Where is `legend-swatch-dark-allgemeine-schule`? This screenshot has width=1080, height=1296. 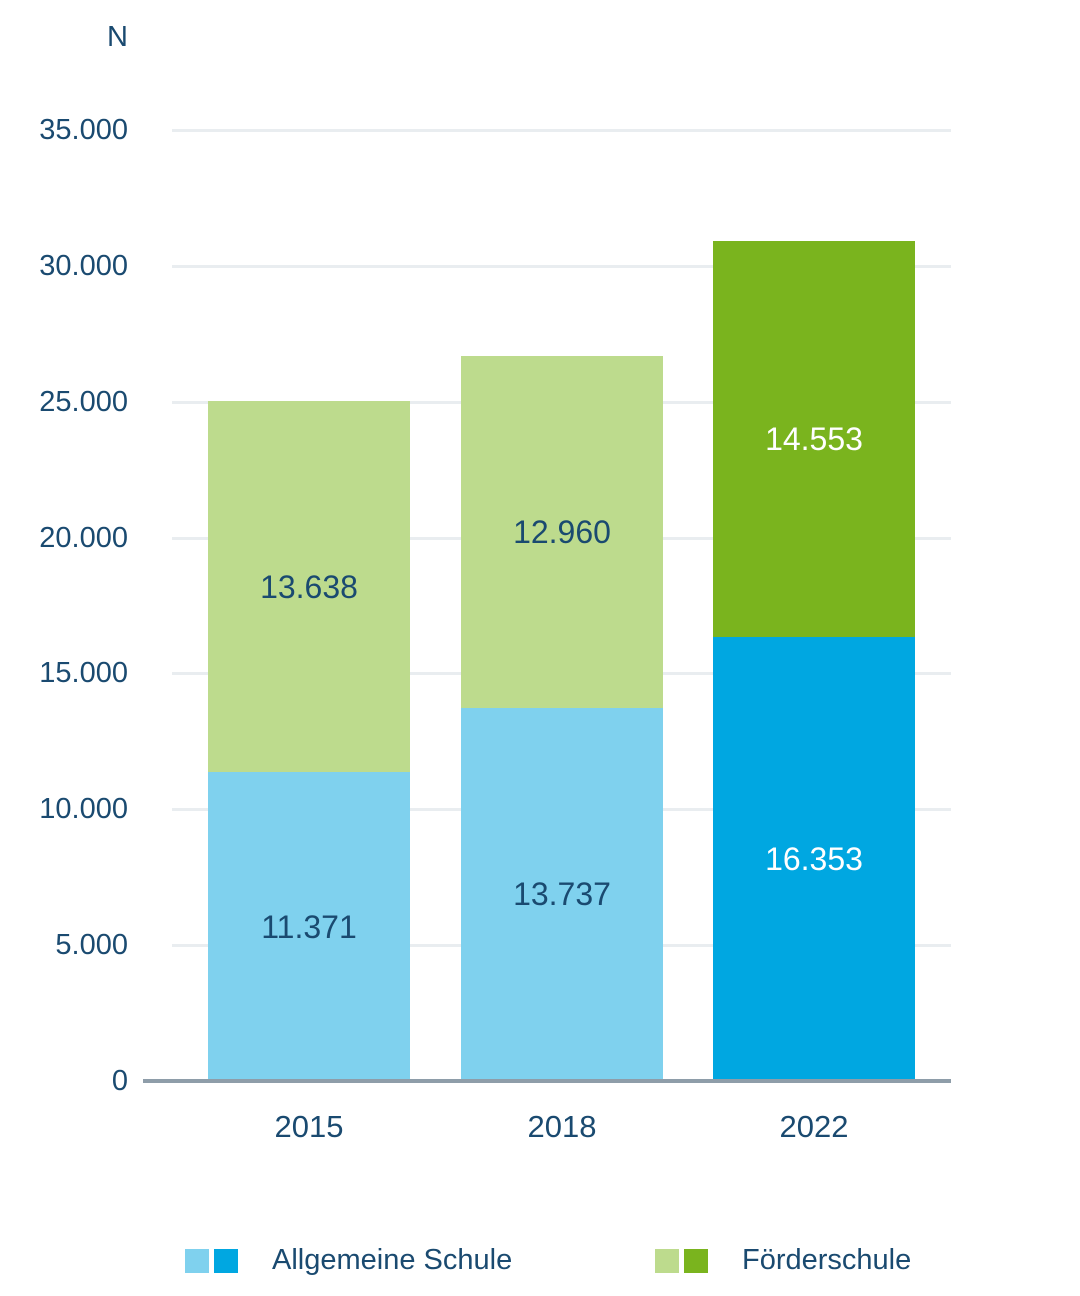
legend-swatch-dark-allgemeine-schule is located at coordinates (226, 1260).